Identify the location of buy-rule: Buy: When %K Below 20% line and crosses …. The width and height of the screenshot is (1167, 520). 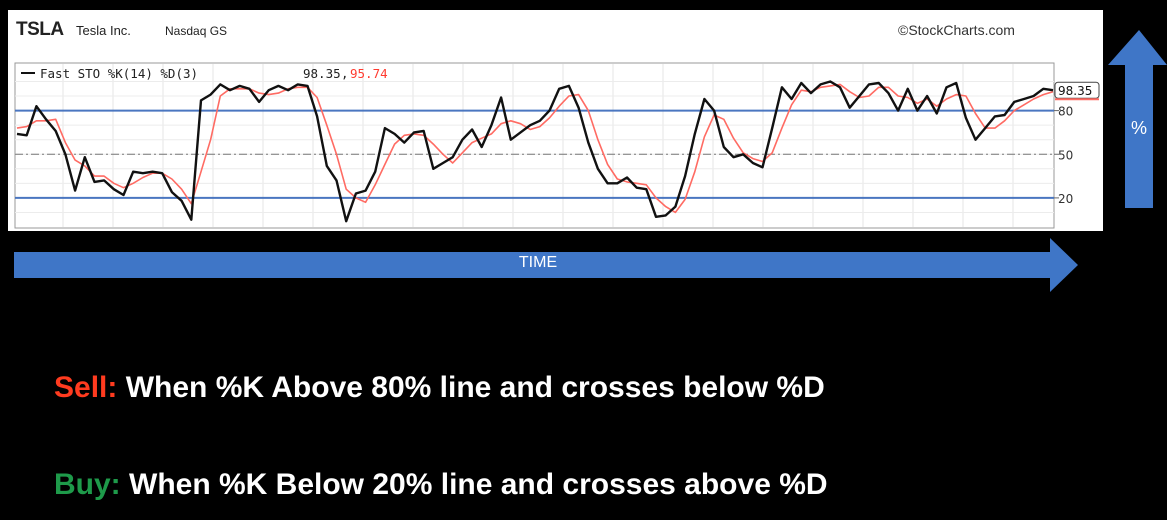
(441, 485).